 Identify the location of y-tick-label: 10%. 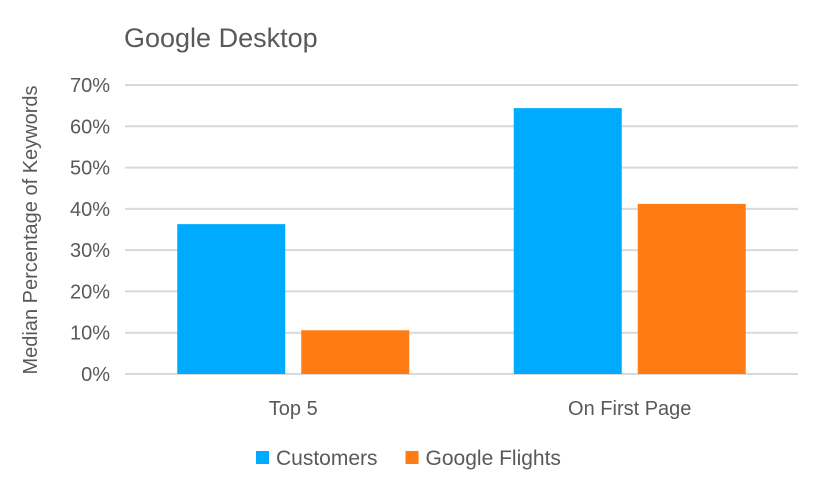
(90, 334).